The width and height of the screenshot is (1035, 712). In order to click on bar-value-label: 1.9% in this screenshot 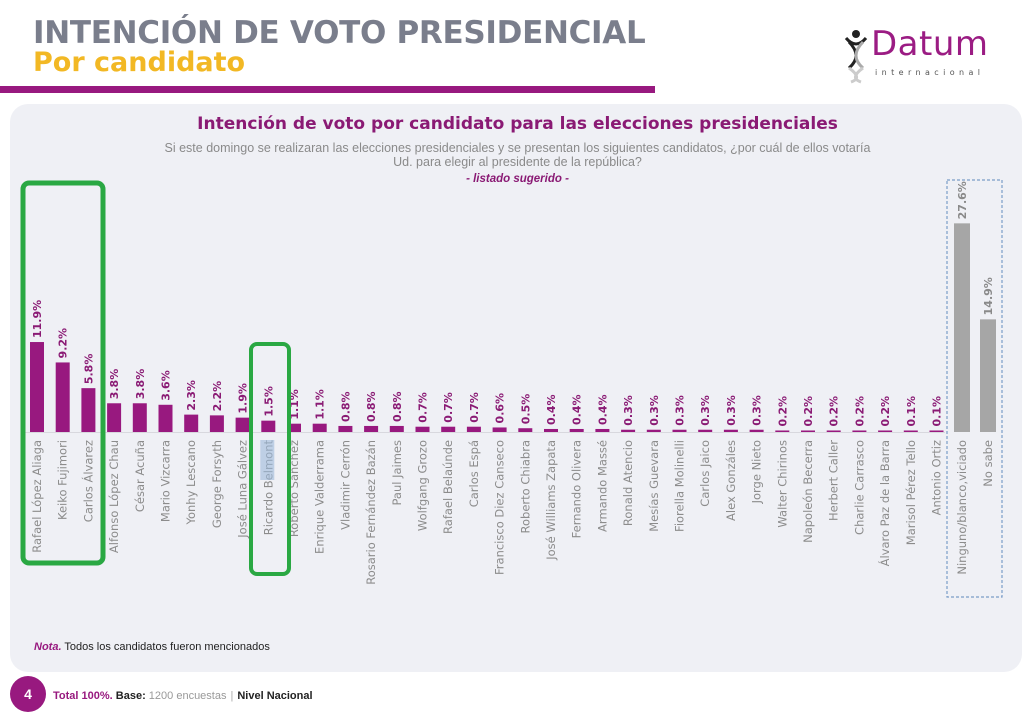, I will do `click(243, 398)`.